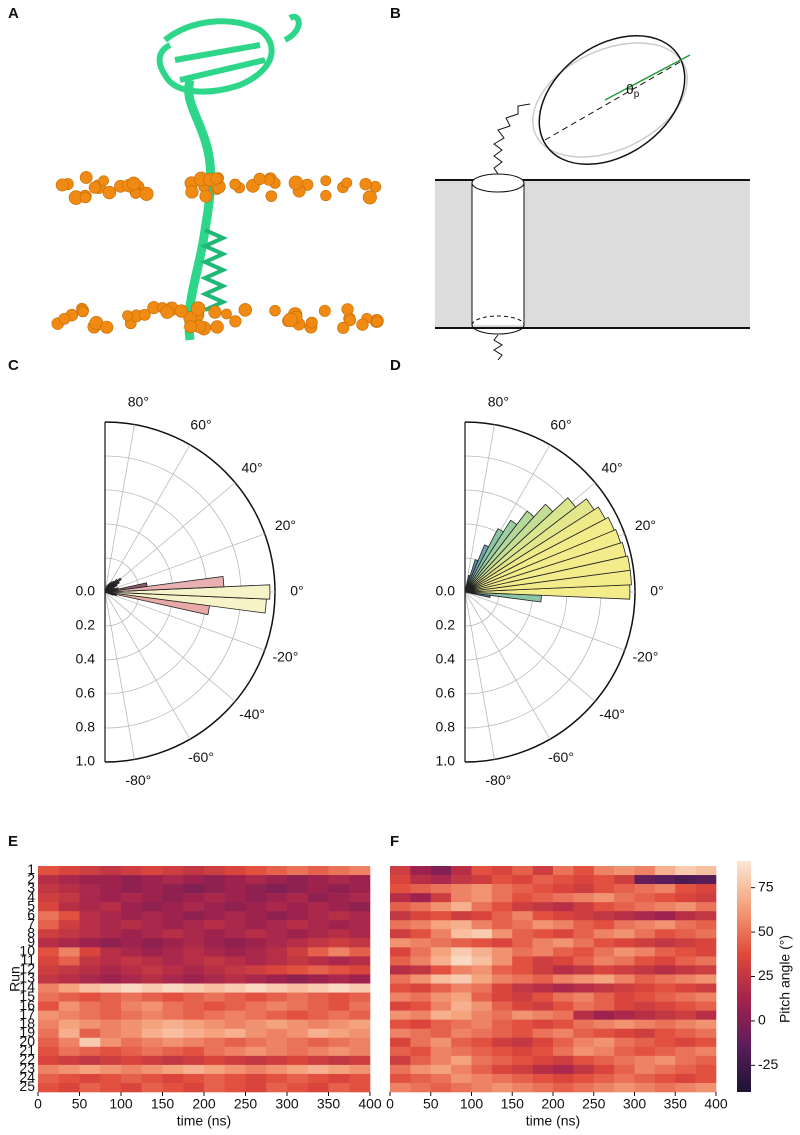 The width and height of the screenshot is (800, 1135). I want to click on schematic: θp, so click(592, 197).